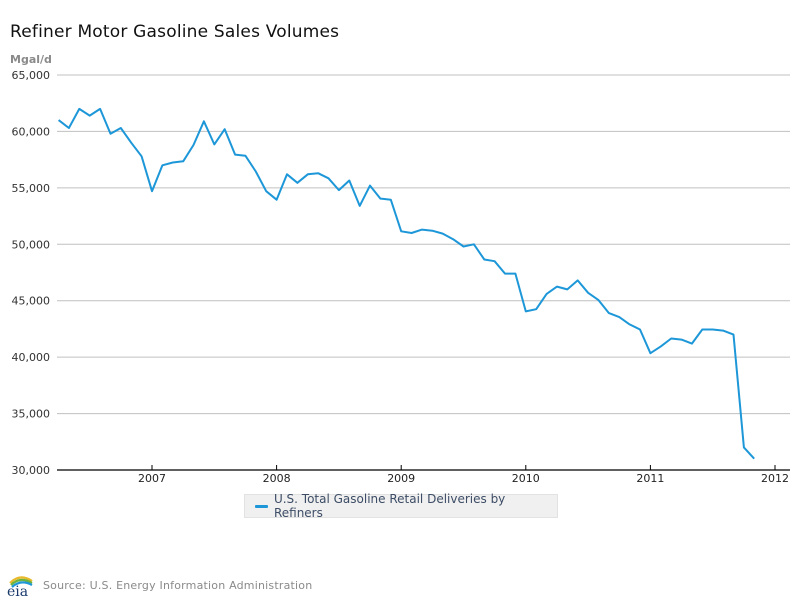 The width and height of the screenshot is (800, 601). I want to click on x-tick-label: 2009, so click(401, 478).